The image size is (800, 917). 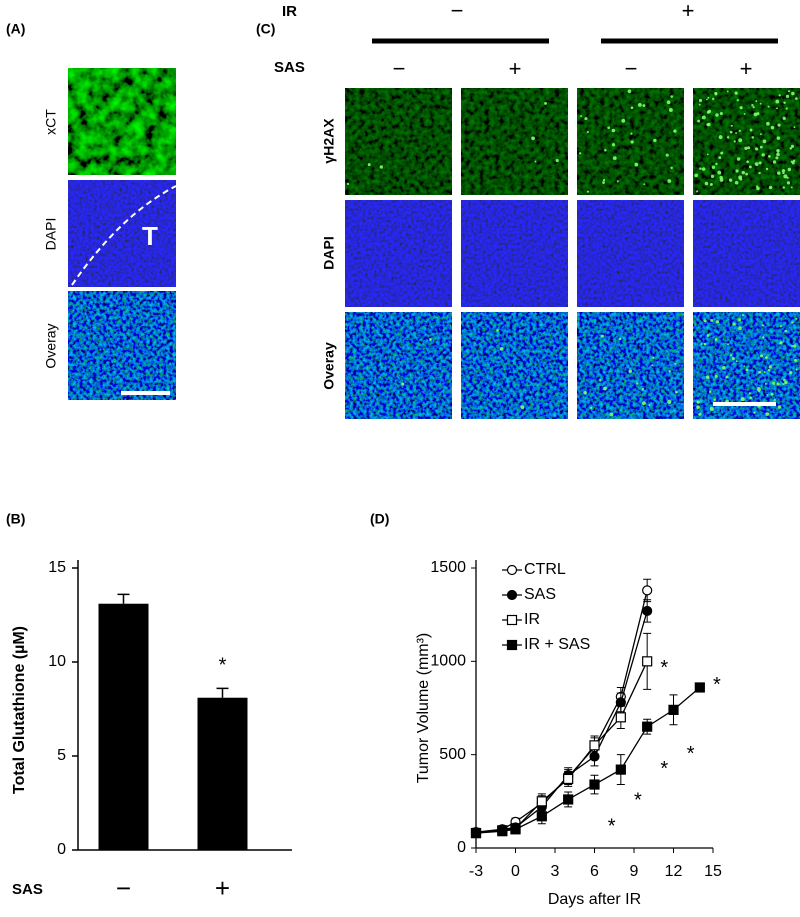 I want to click on legend-label: IR + SAS, so click(x=557, y=644).